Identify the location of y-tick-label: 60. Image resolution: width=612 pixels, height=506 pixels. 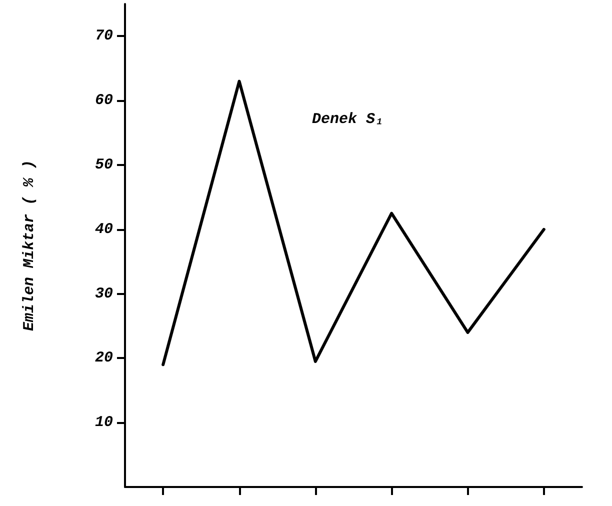
(103, 101).